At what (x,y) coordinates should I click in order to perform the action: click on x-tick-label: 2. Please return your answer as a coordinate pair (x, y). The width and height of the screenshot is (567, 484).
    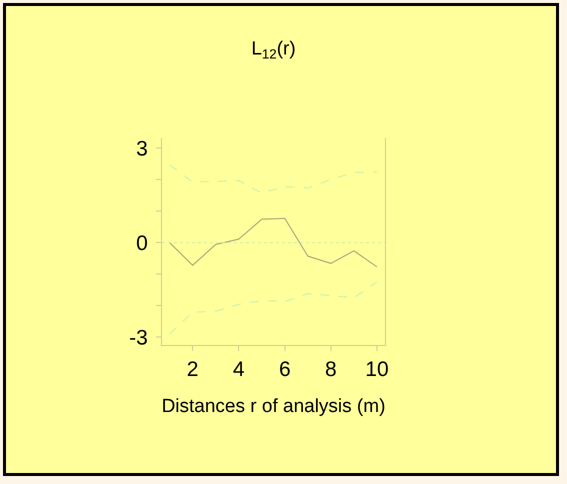
    Looking at the image, I should click on (192, 370).